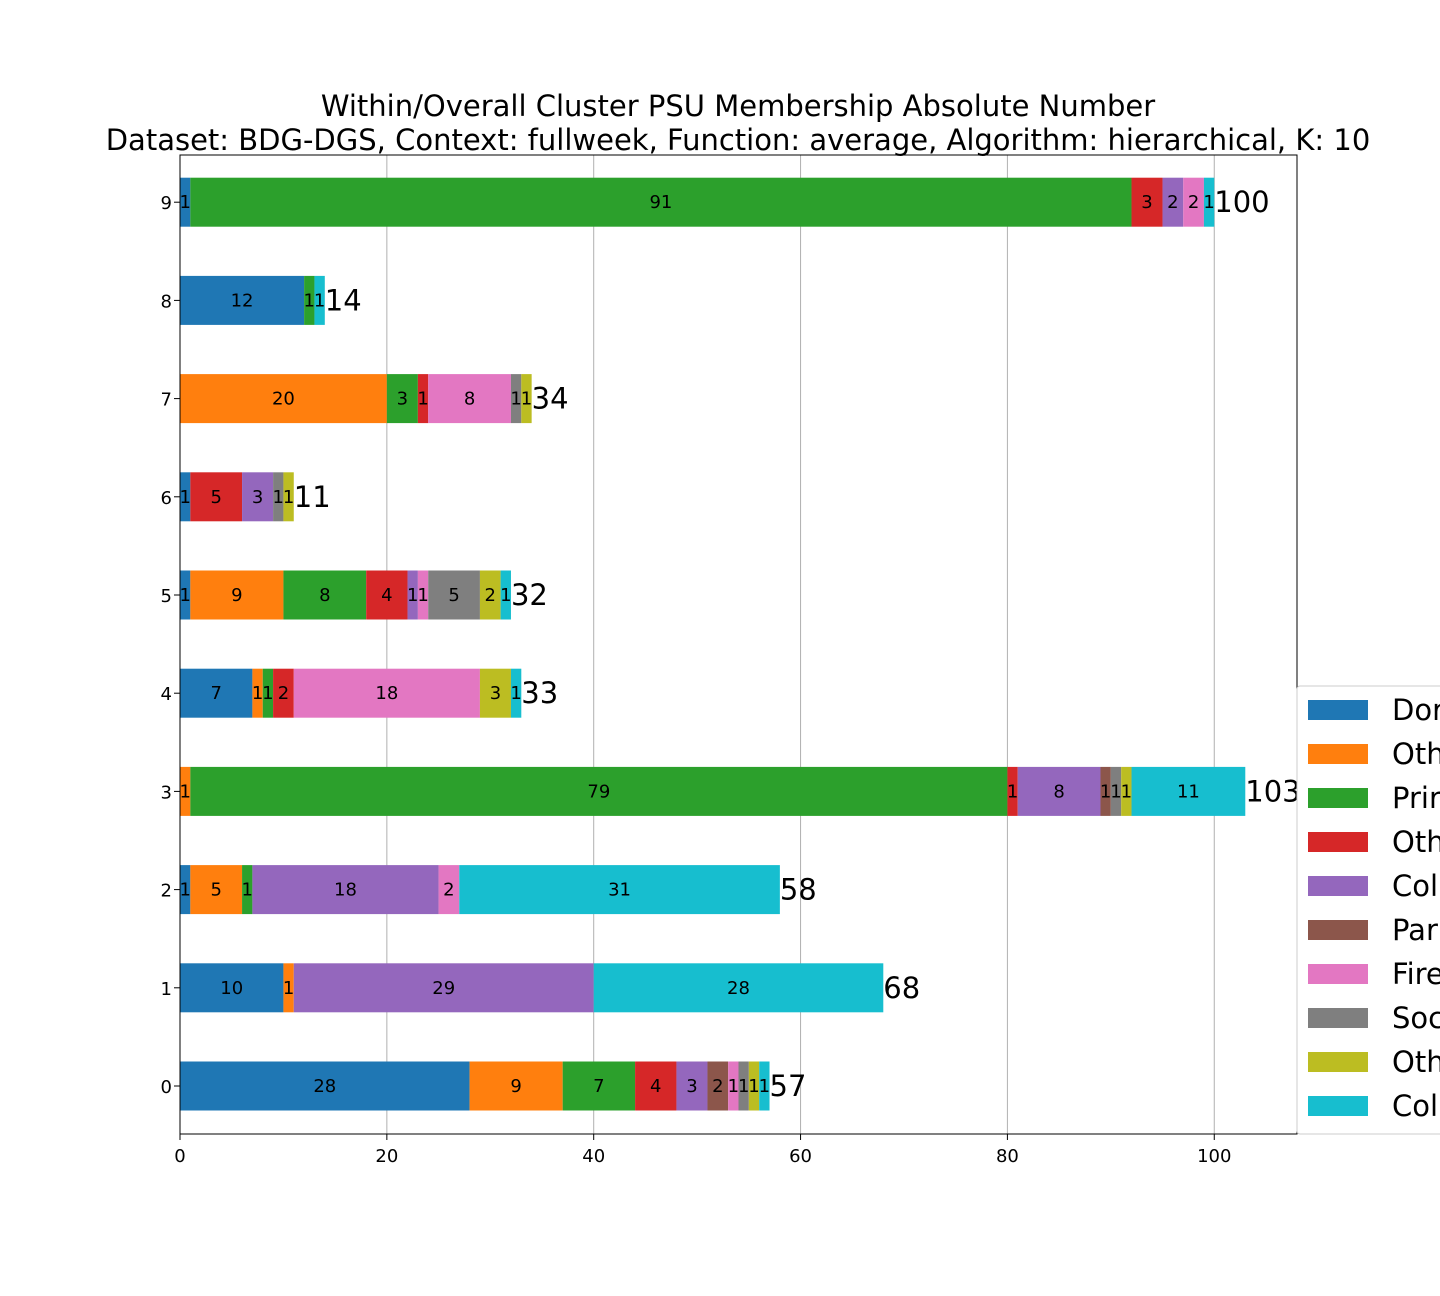 This screenshot has width=1440, height=1296. What do you see at coordinates (529, 595) in the screenshot?
I see `total-label: 32` at bounding box center [529, 595].